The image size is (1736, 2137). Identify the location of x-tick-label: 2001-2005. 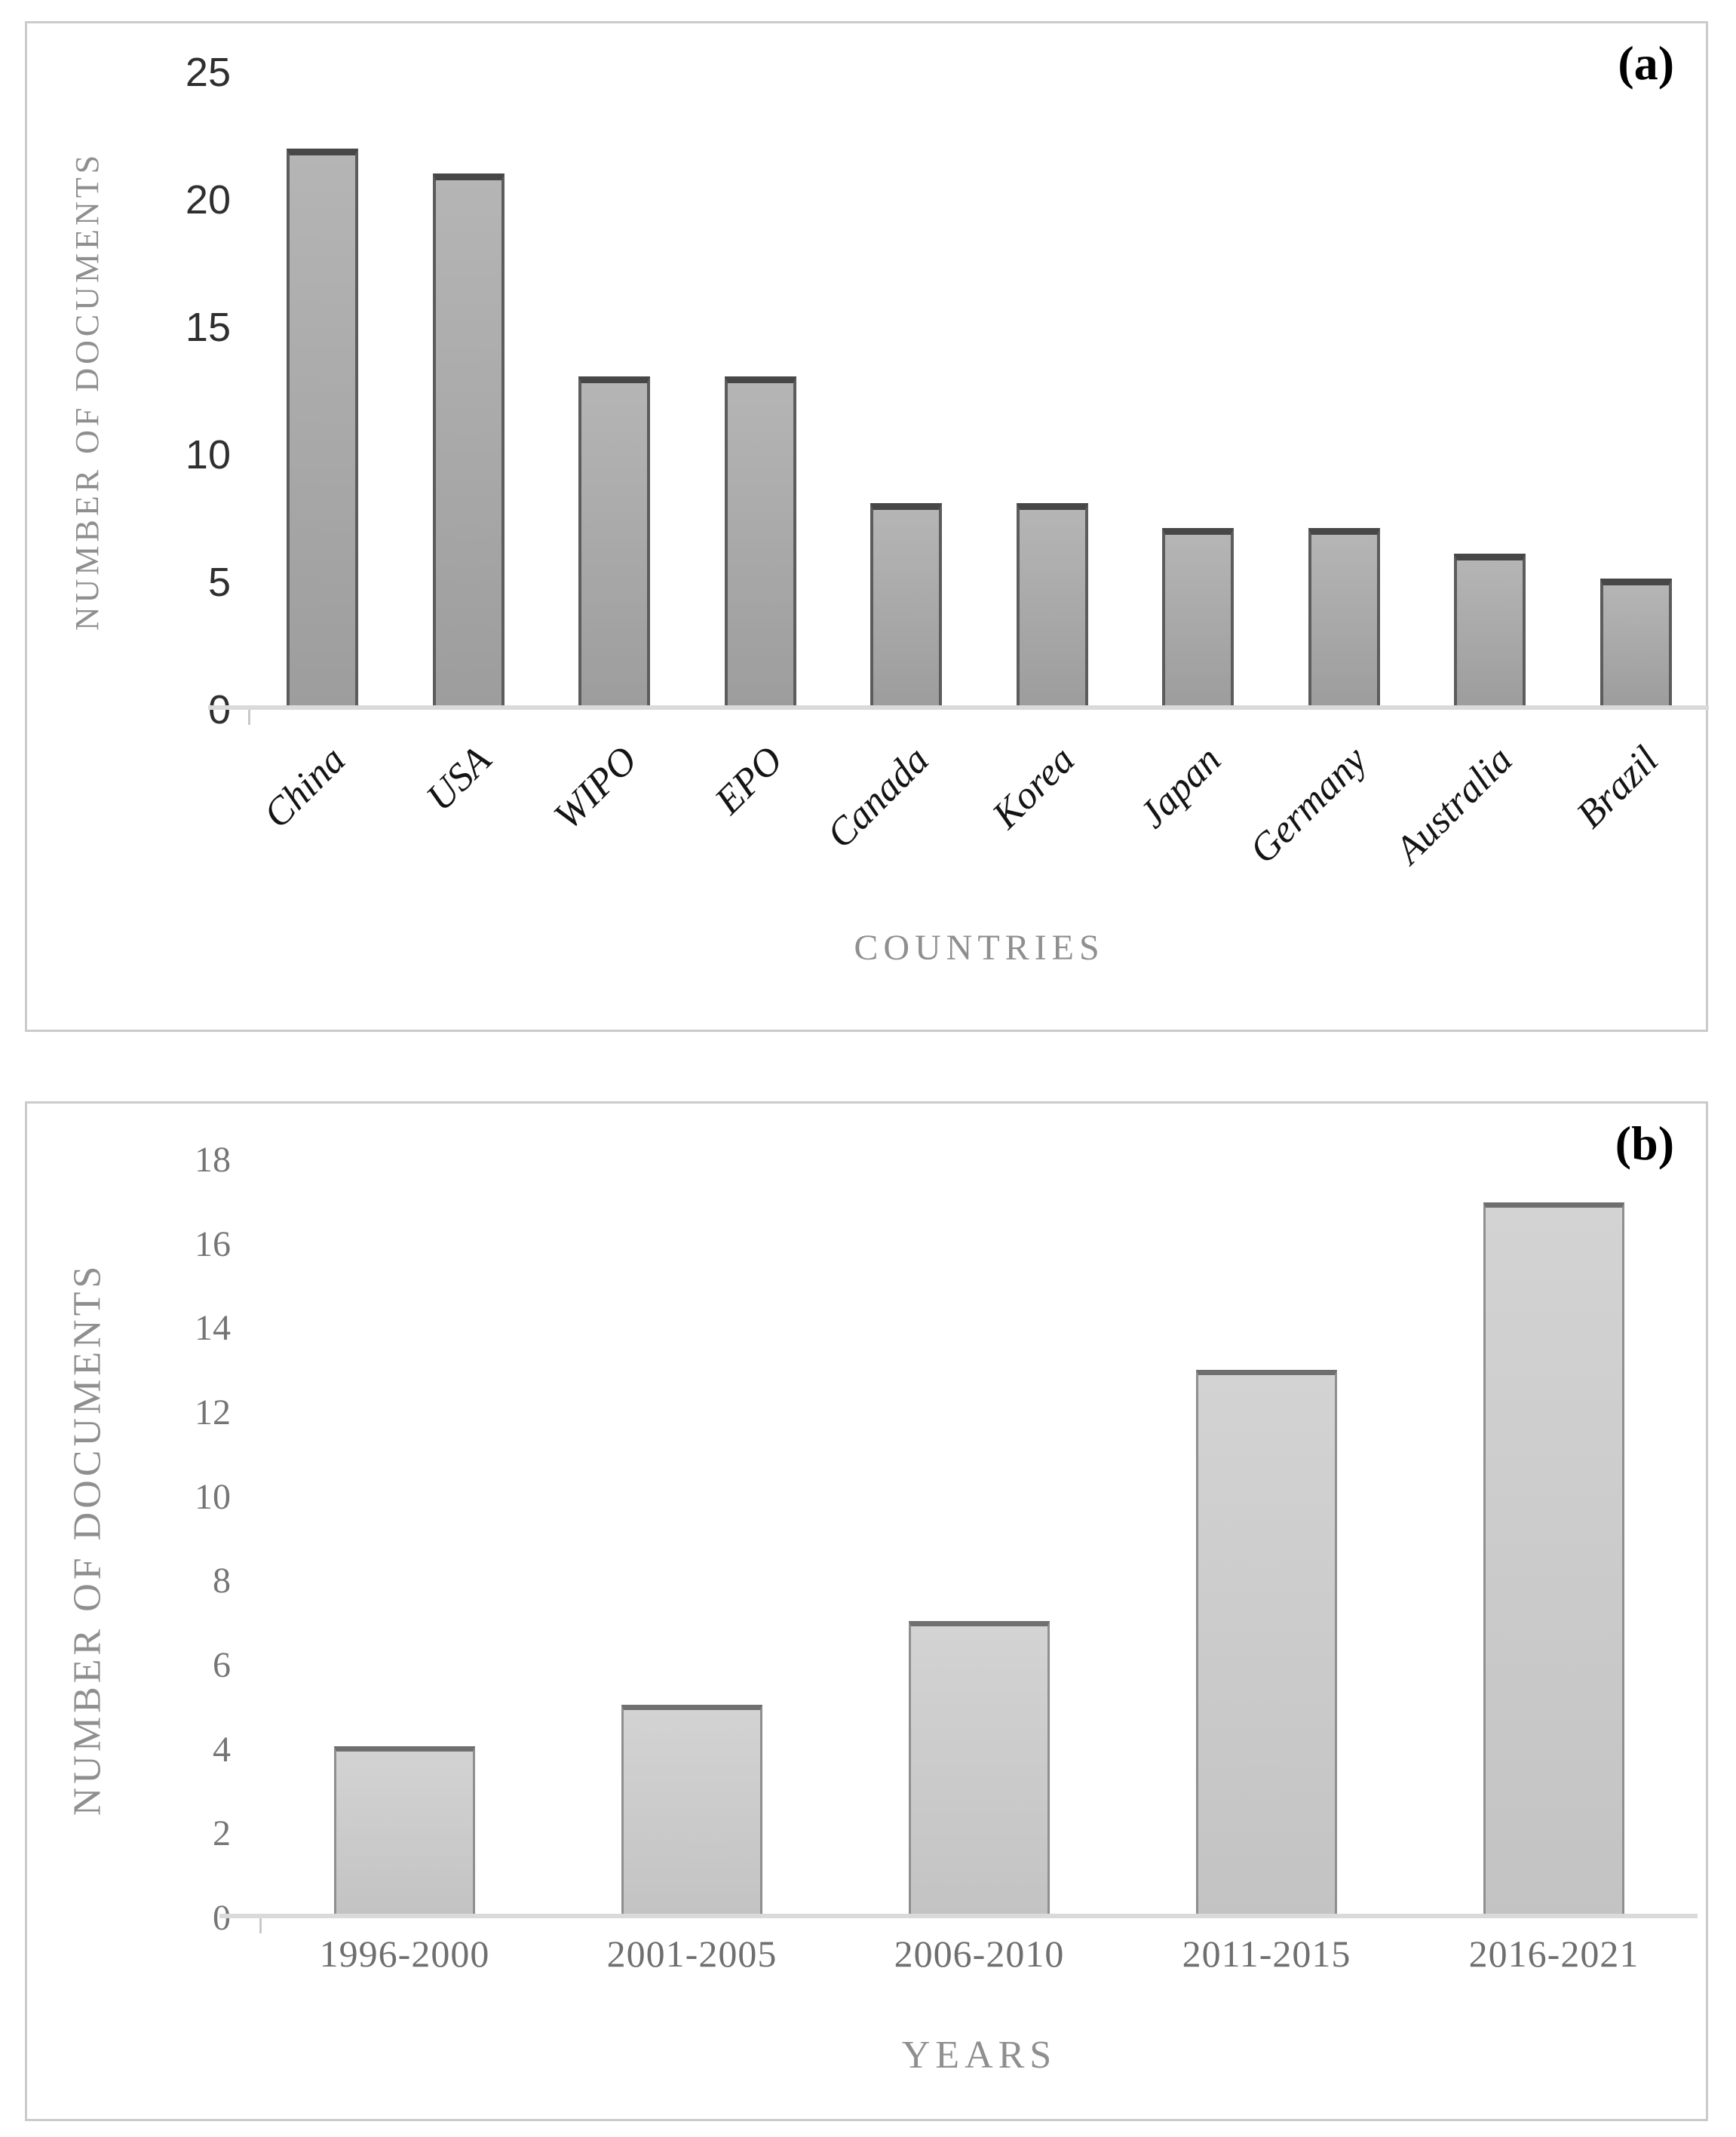
(692, 1954).